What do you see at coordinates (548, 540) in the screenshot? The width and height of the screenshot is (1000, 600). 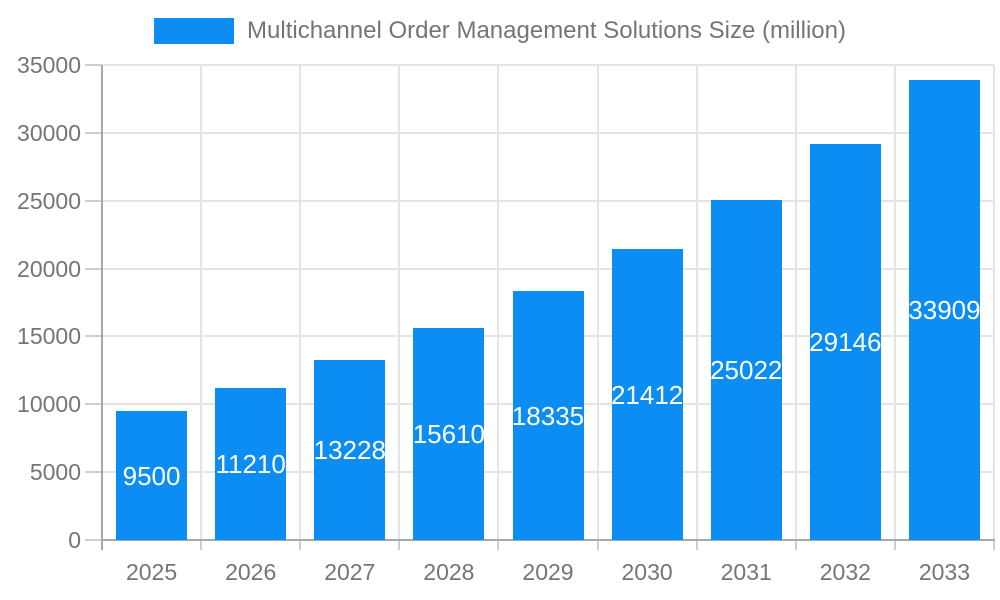 I see `x-axis-line` at bounding box center [548, 540].